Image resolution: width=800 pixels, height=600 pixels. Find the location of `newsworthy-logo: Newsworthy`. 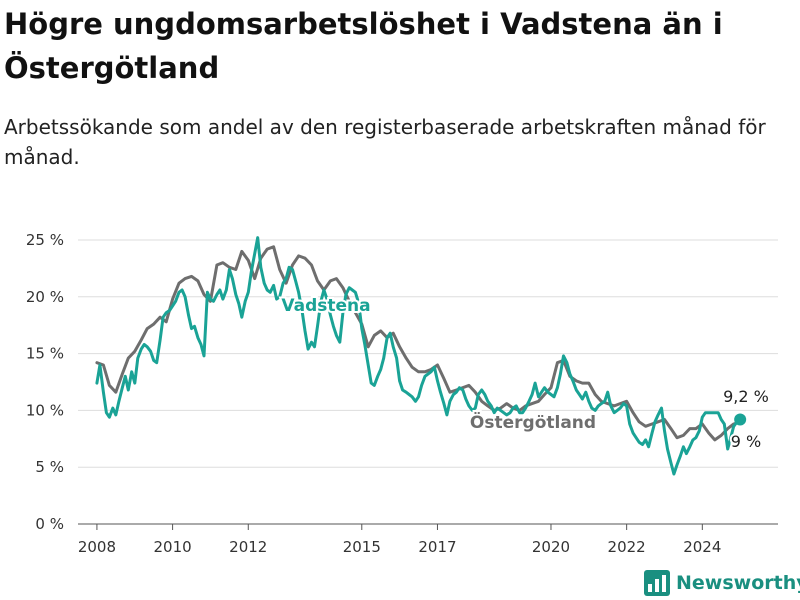

newsworthy-logo: Newsworthy is located at coordinates (722, 583).